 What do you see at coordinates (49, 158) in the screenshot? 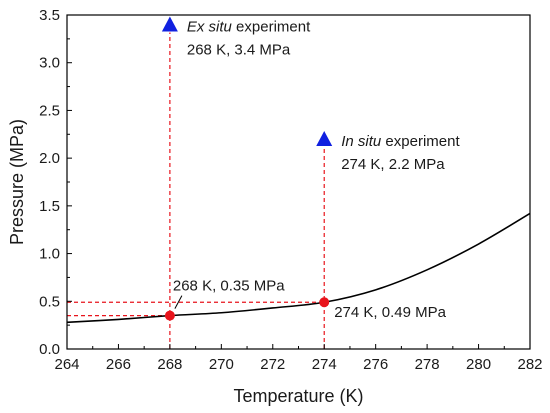
I see `y-tick-label: 2.0` at bounding box center [49, 158].